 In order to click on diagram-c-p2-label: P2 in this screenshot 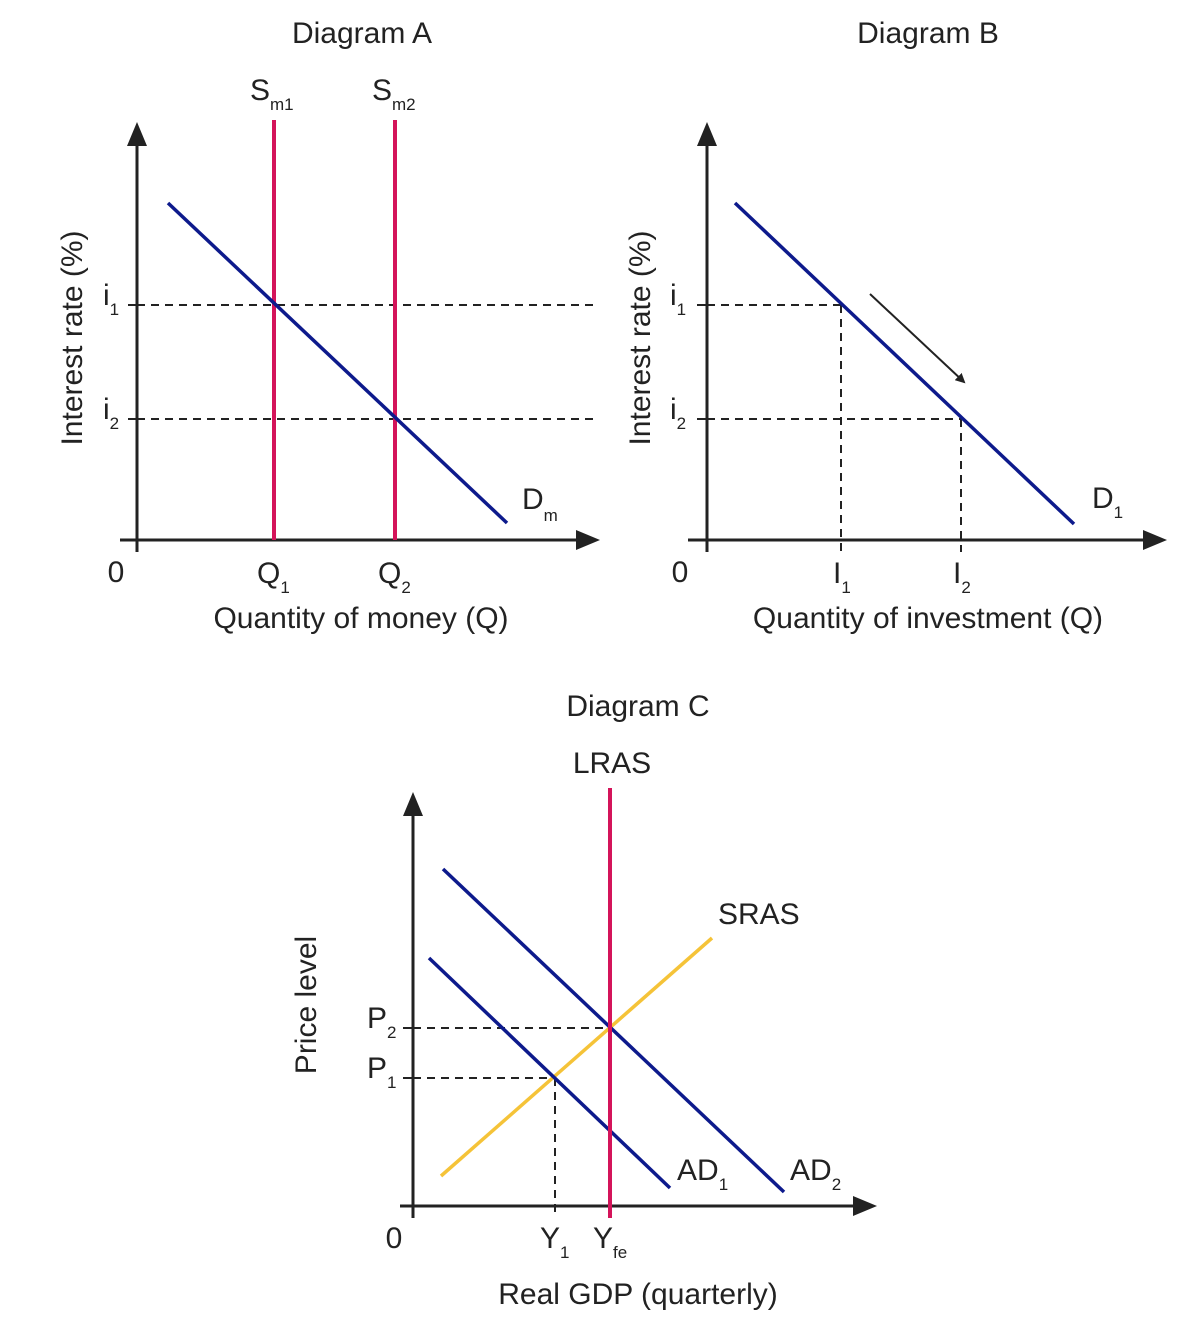, I will do `click(381, 1022)`.